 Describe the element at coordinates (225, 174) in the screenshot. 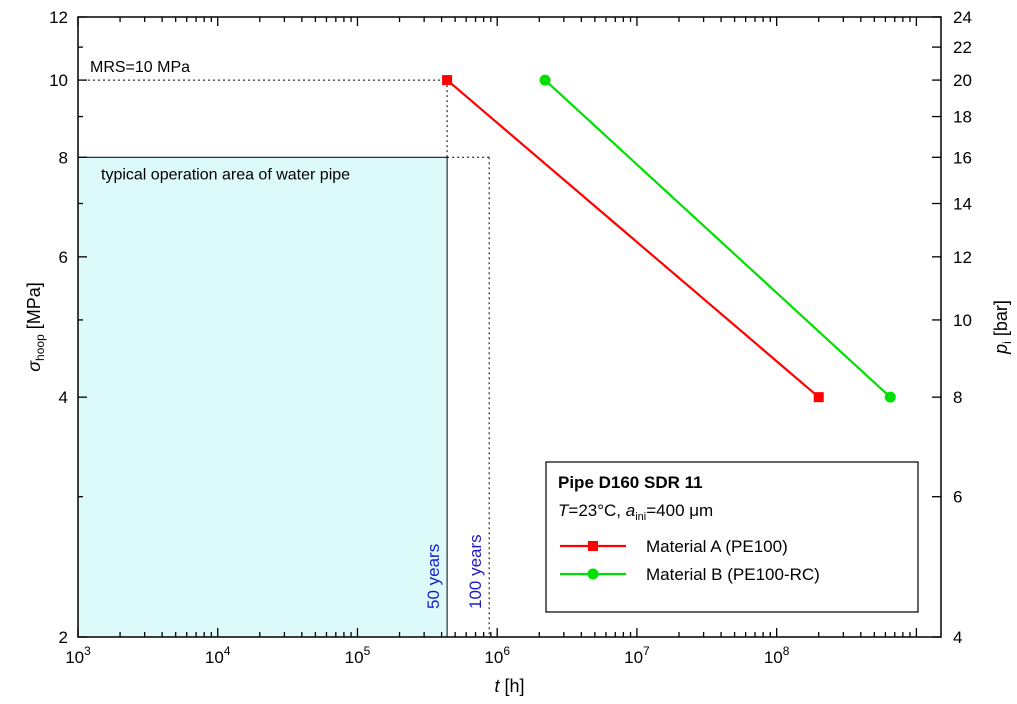

I see `operation-area-label: typical operation area of water pipe` at that location.